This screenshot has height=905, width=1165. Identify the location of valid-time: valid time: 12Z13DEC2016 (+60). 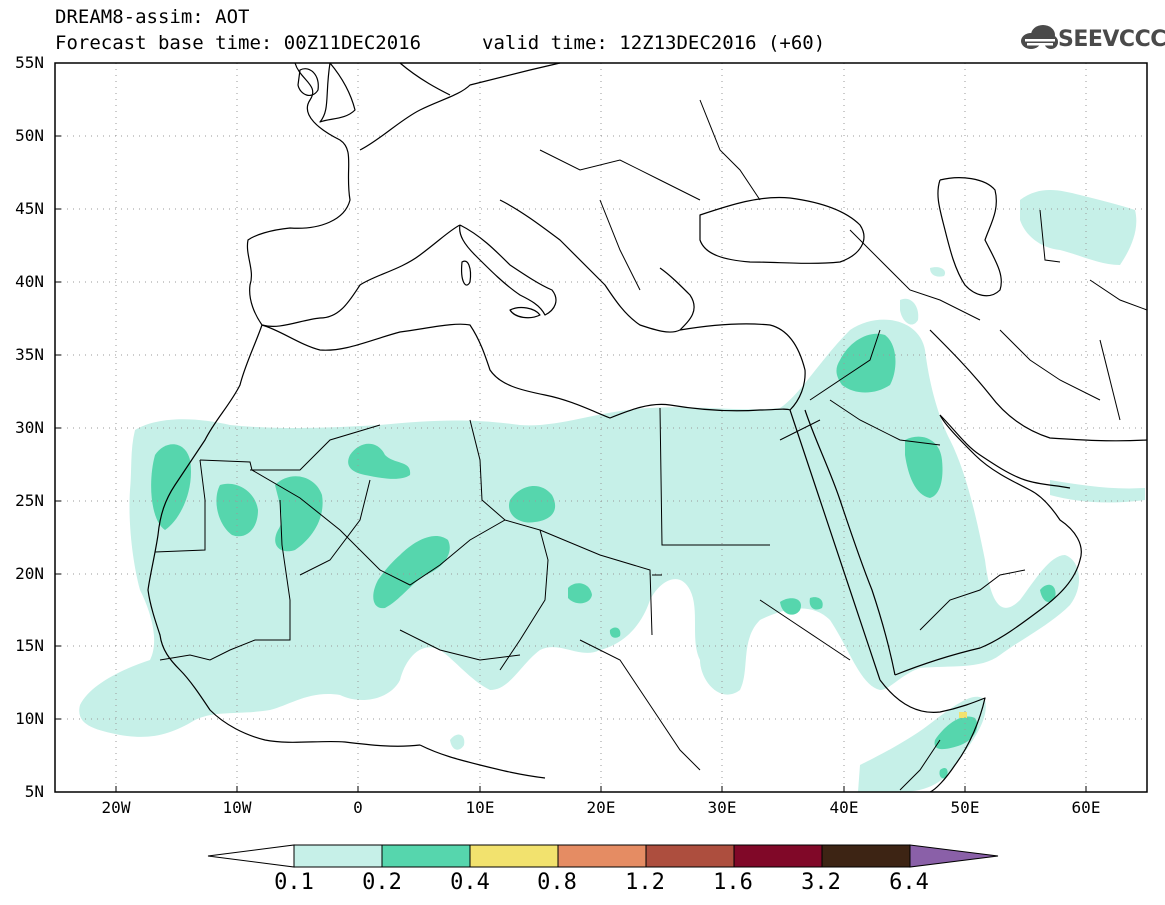
(654, 43).